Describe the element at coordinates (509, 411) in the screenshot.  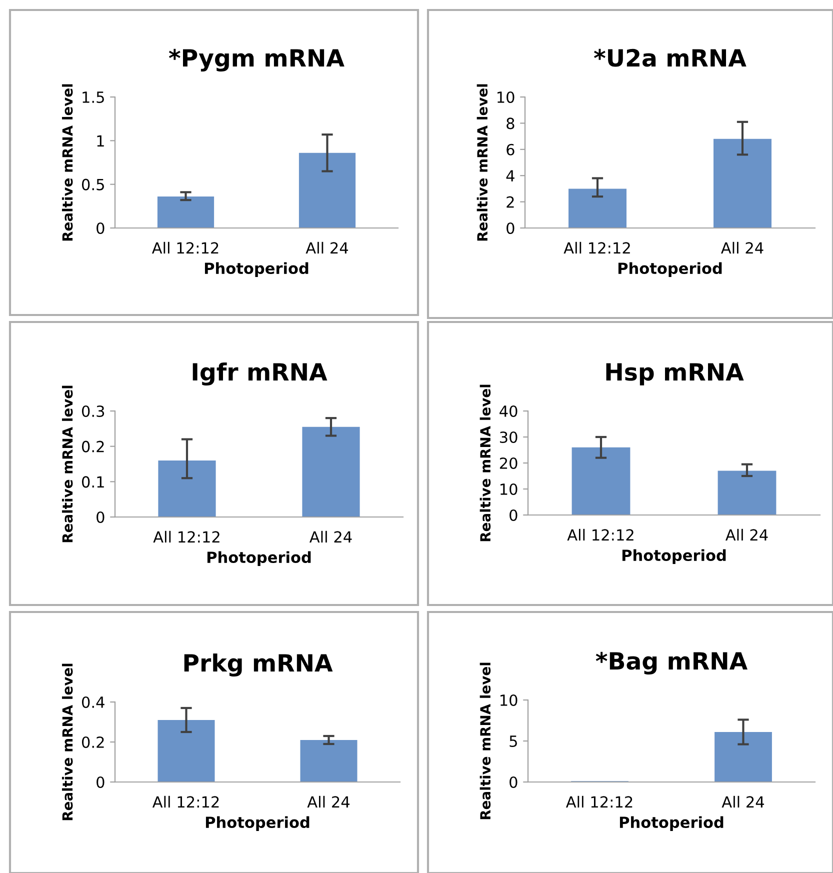
I see `y-tick-label: 40` at that location.